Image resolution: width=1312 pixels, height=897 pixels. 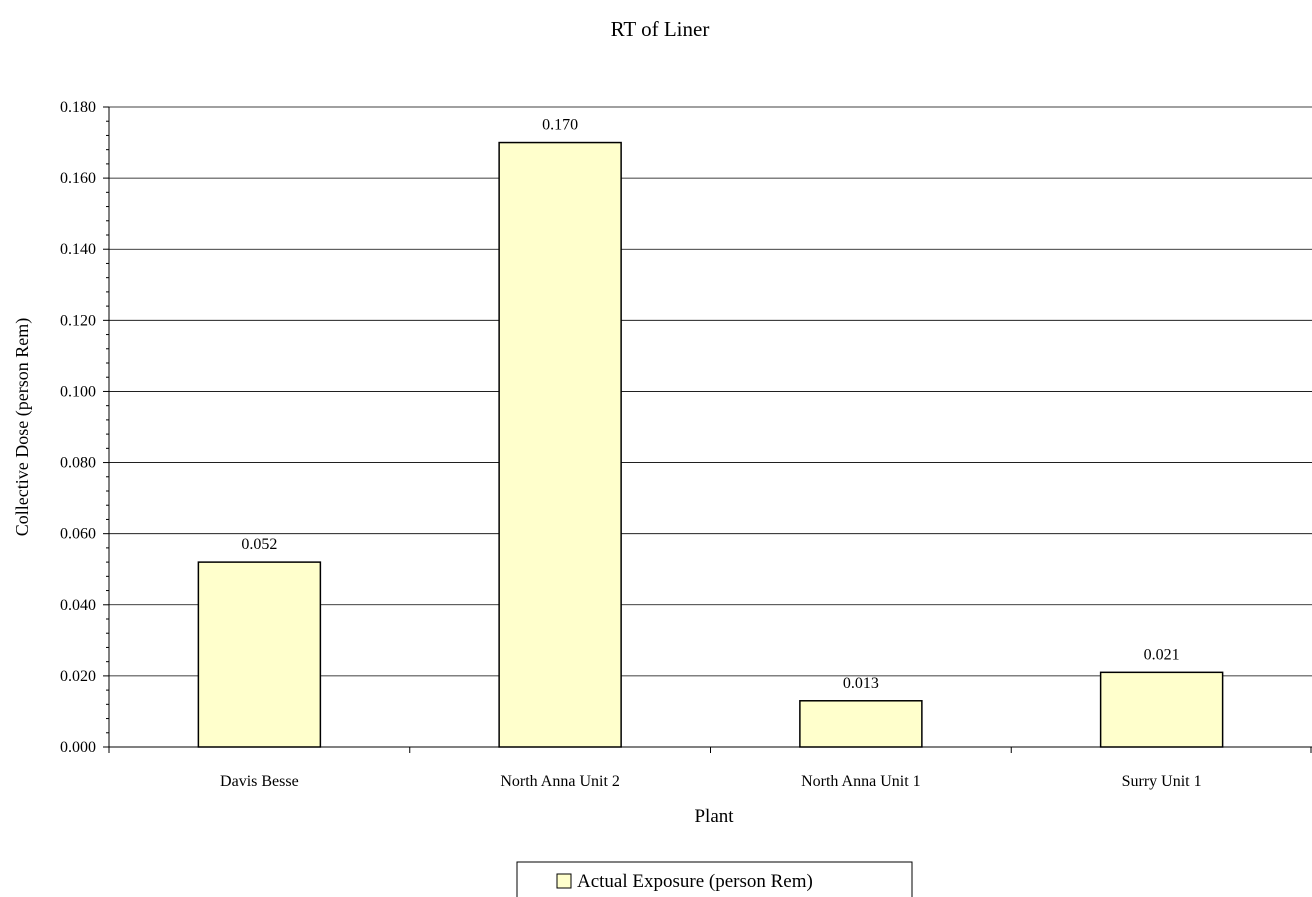 I want to click on y-tick-label: 0.020, so click(x=78, y=676).